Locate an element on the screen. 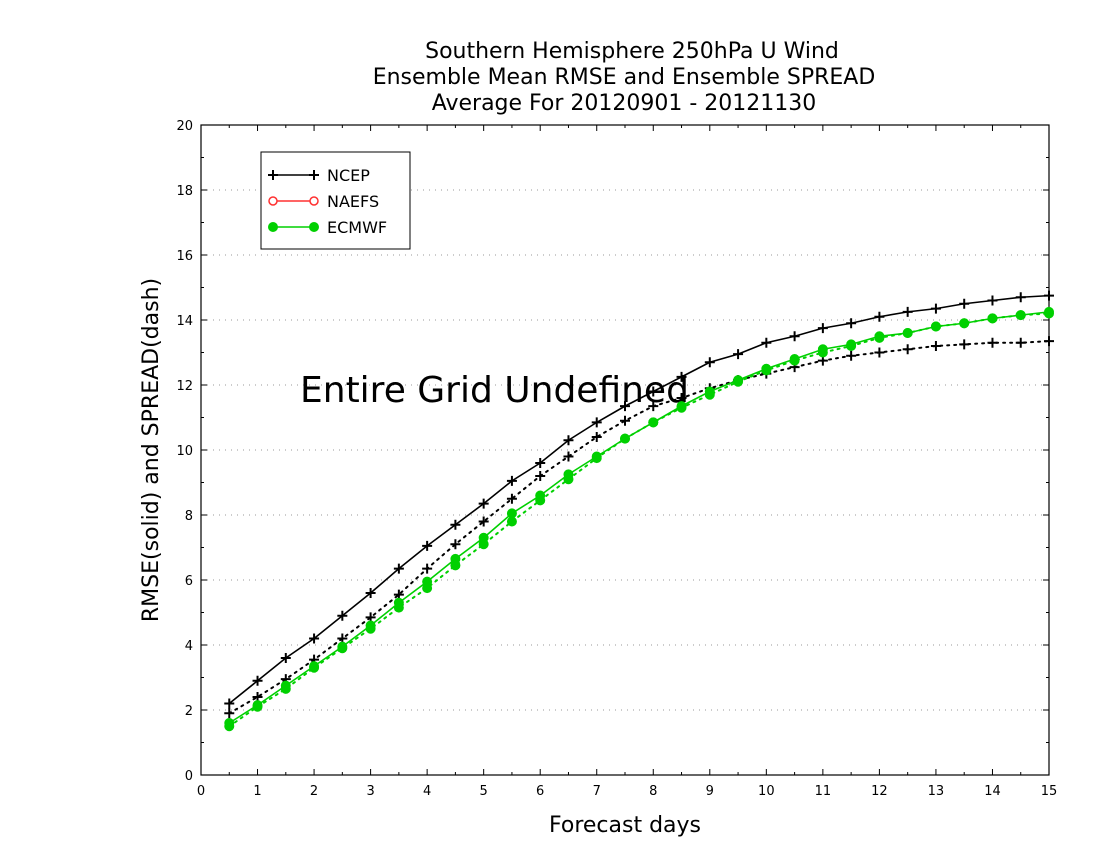  y-tick-label: 10 is located at coordinates (184, 451).